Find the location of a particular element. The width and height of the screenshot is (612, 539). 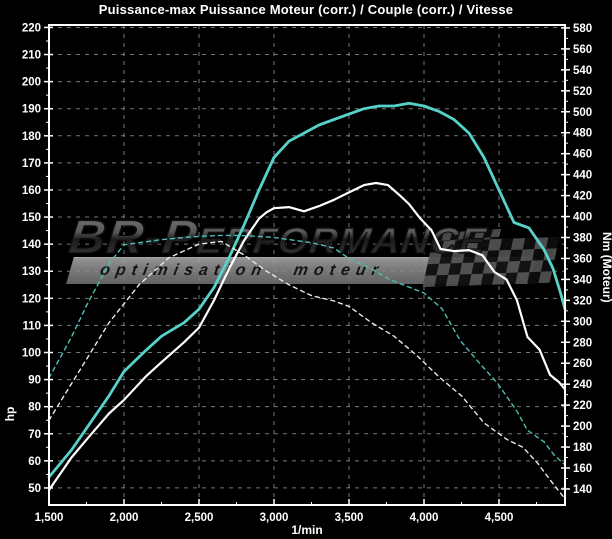

x-tick-label: 1,500 is located at coordinates (49, 518).